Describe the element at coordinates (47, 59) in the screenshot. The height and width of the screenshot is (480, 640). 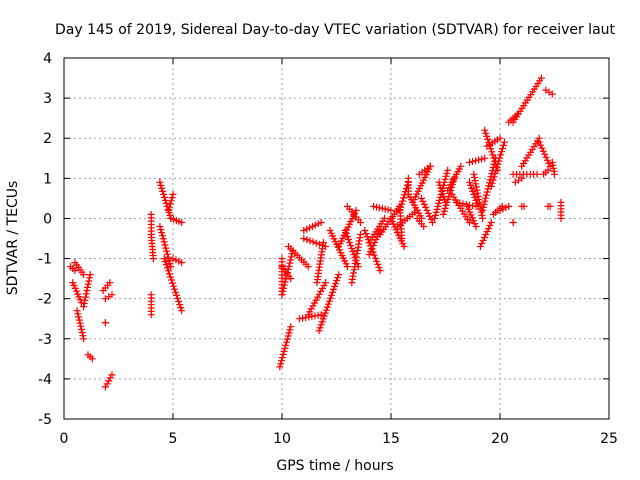
I see `y-tick-label: 4` at that location.